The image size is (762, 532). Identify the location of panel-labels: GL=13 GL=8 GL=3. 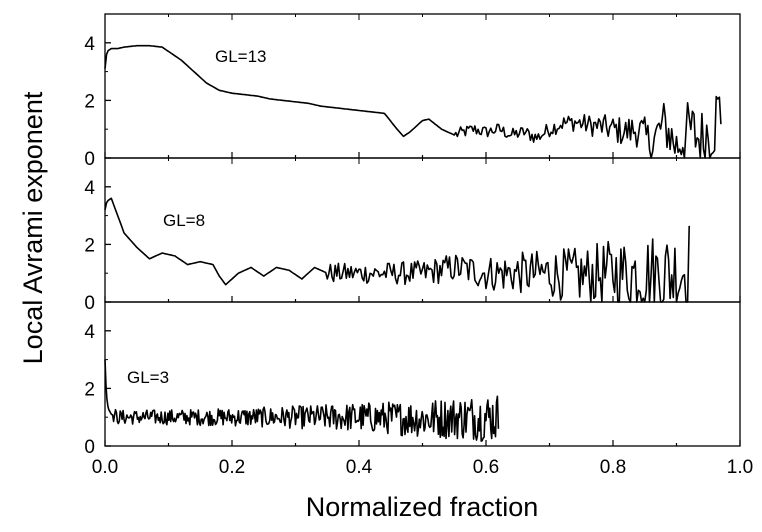
(197, 217).